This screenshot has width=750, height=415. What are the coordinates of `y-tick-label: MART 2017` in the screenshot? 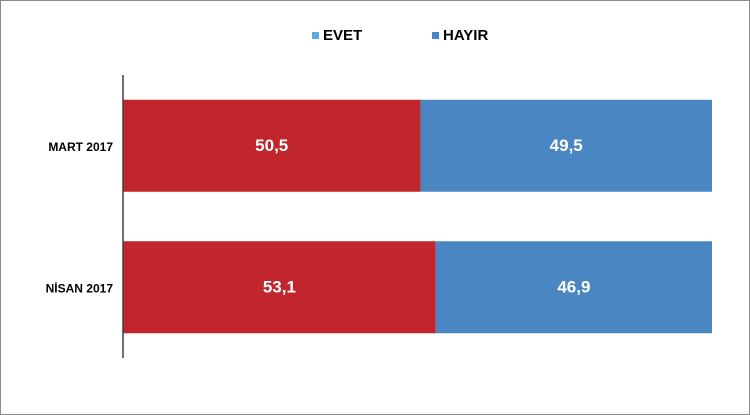 It's located at (80, 147).